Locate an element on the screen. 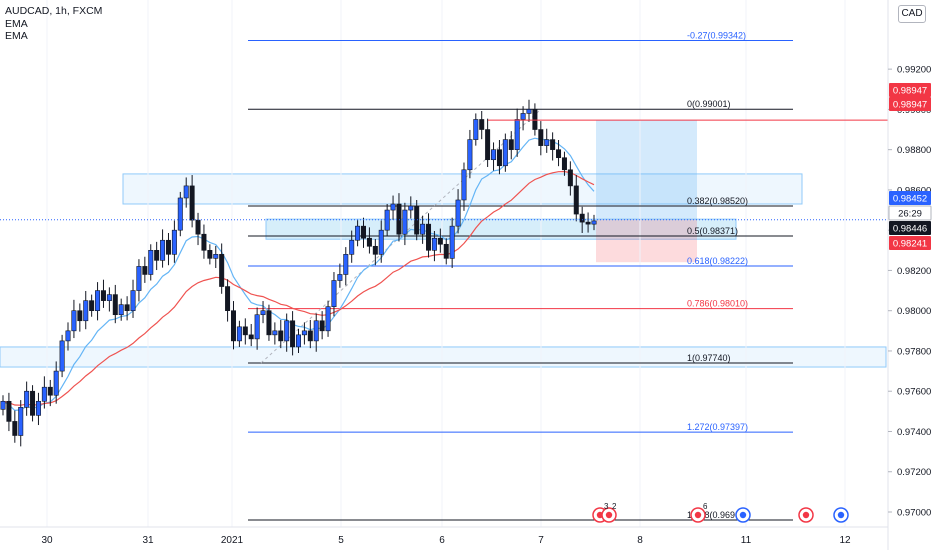 This screenshot has width=932, height=550. price-tag-label: 0.98446 is located at coordinates (910, 229).